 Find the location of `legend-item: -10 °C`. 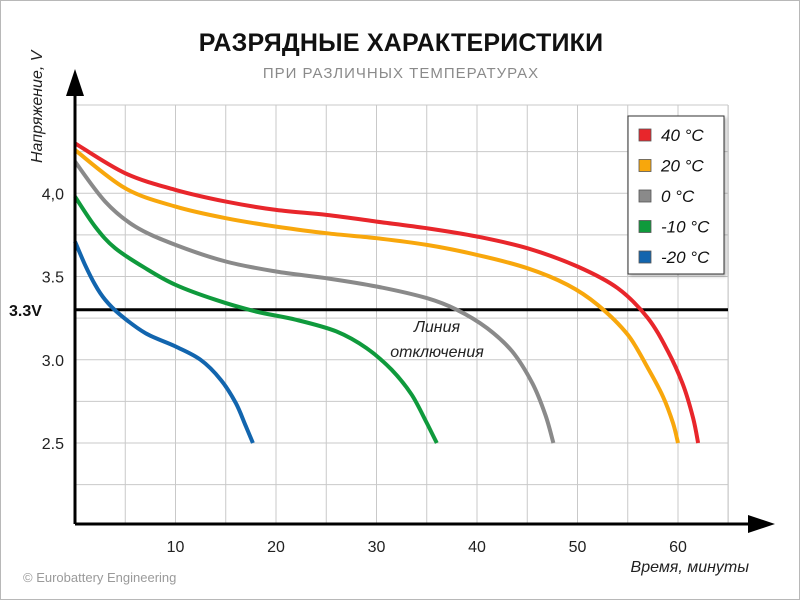

legend-item: -10 °C is located at coordinates (674, 227).